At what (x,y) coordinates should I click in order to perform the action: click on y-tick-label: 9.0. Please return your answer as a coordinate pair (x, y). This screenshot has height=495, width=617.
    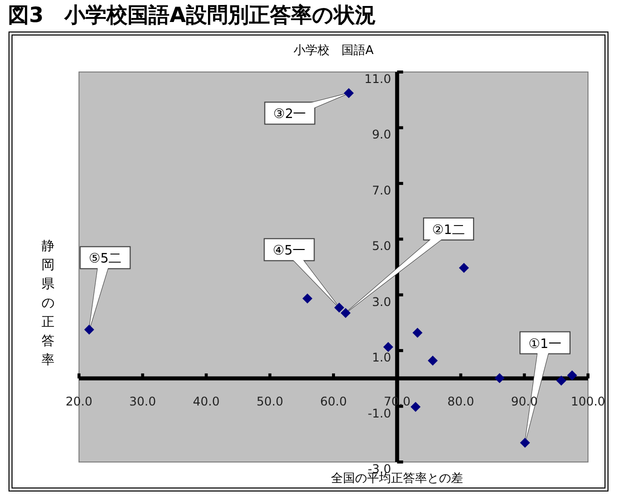
    Looking at the image, I should click on (382, 135).